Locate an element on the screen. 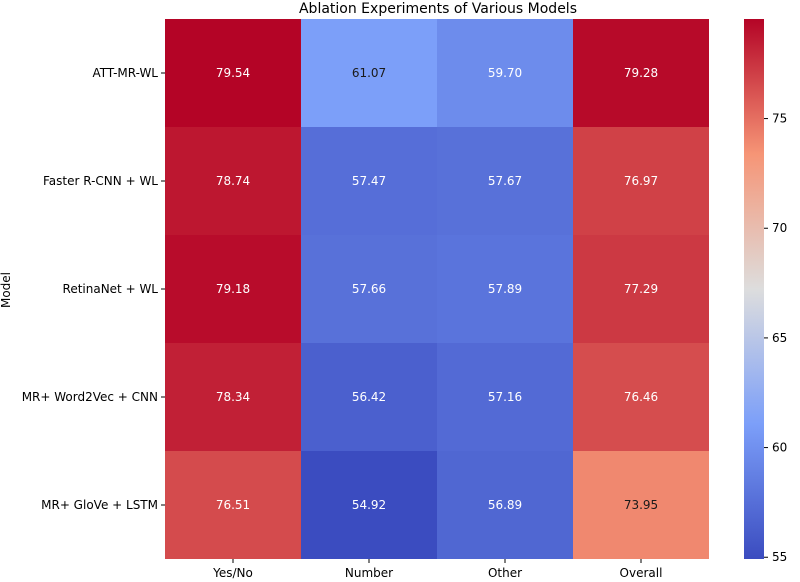 This screenshot has width=800, height=582. row-label: MR+ Word2Vec + CNN is located at coordinates (90, 397).